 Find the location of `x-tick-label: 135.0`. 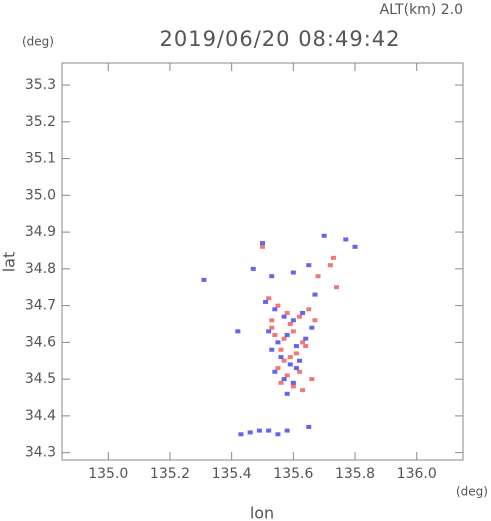

x-tick-label: 135.0 is located at coordinates (108, 474).